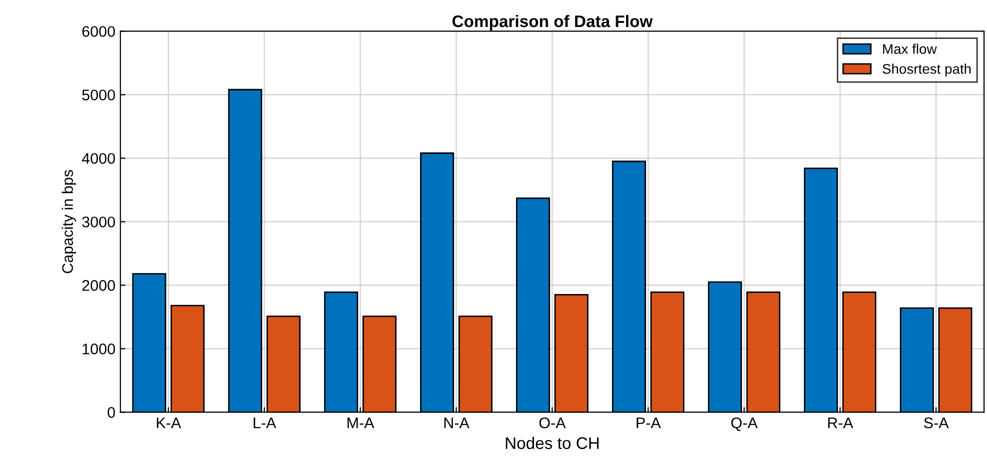 This screenshot has height=459, width=987. I want to click on x-tick-label: O-A, so click(552, 422).